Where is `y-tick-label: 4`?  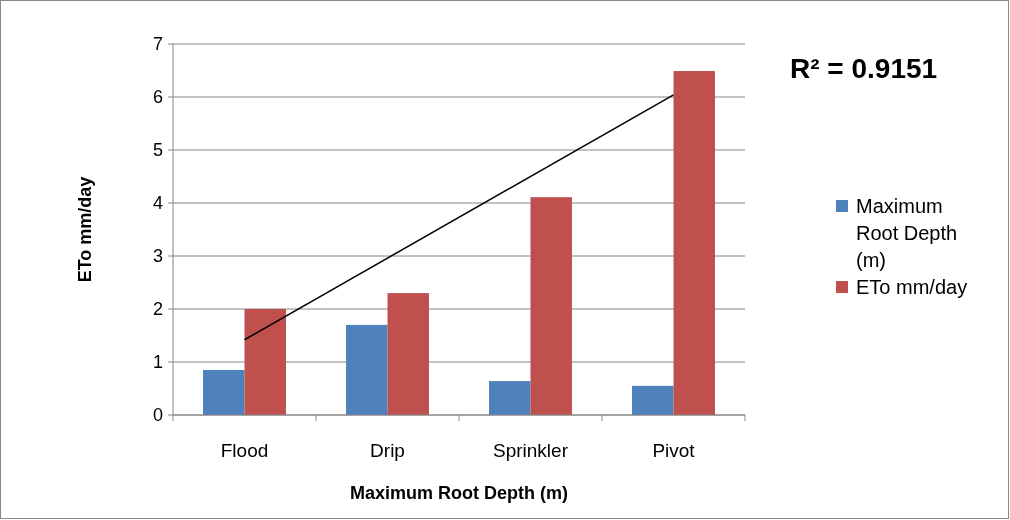 y-tick-label: 4 is located at coordinates (157, 203).